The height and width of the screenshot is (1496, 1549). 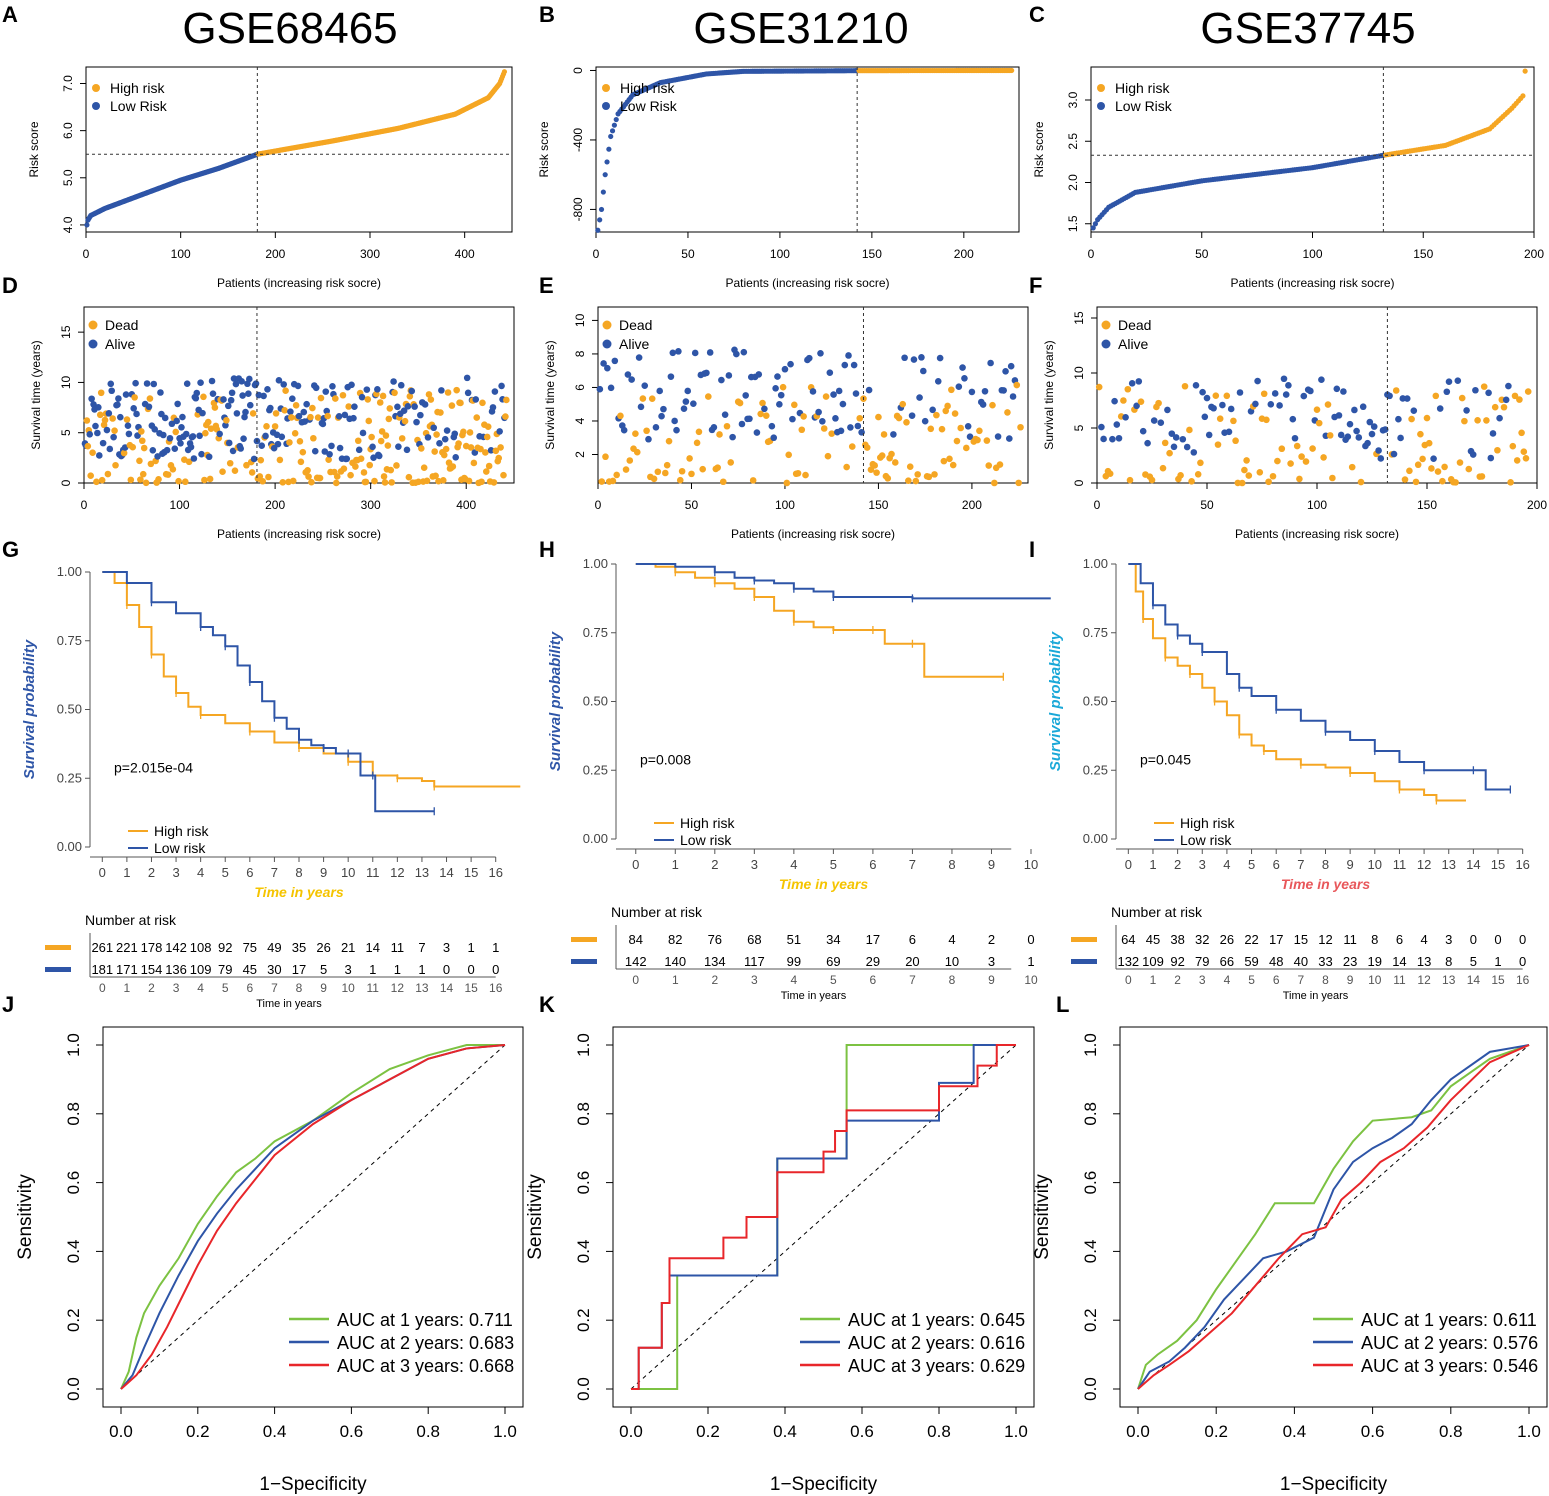 What do you see at coordinates (1177, 864) in the screenshot?
I see `x-tick-label: 2` at bounding box center [1177, 864].